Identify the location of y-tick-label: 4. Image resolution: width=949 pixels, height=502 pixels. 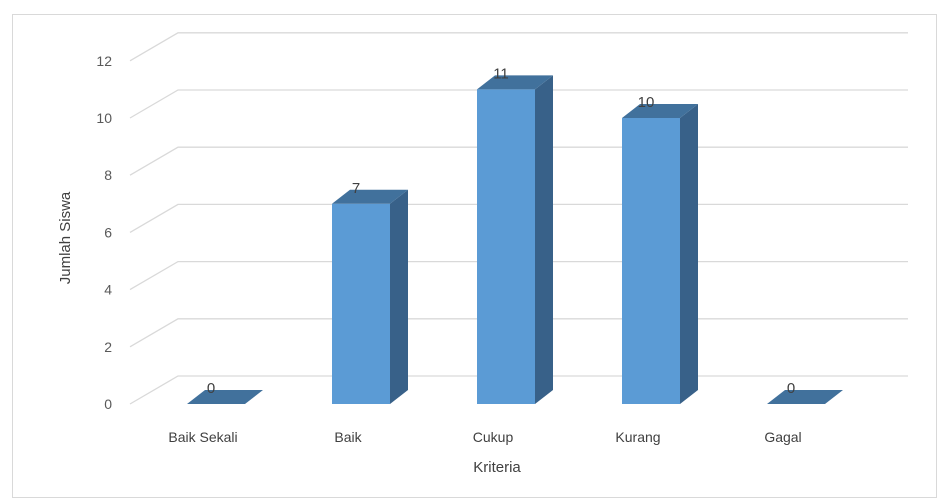
(108, 290).